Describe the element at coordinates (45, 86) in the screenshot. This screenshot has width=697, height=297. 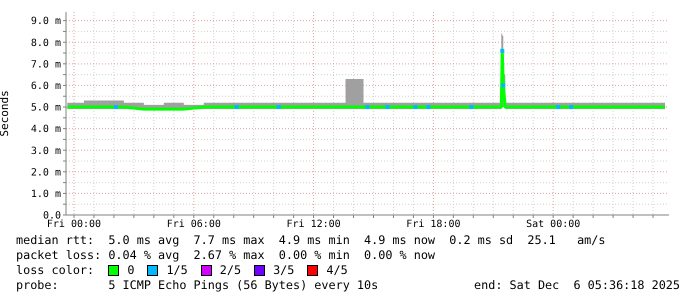
I see `y-tick-label: 6.0 m` at that location.